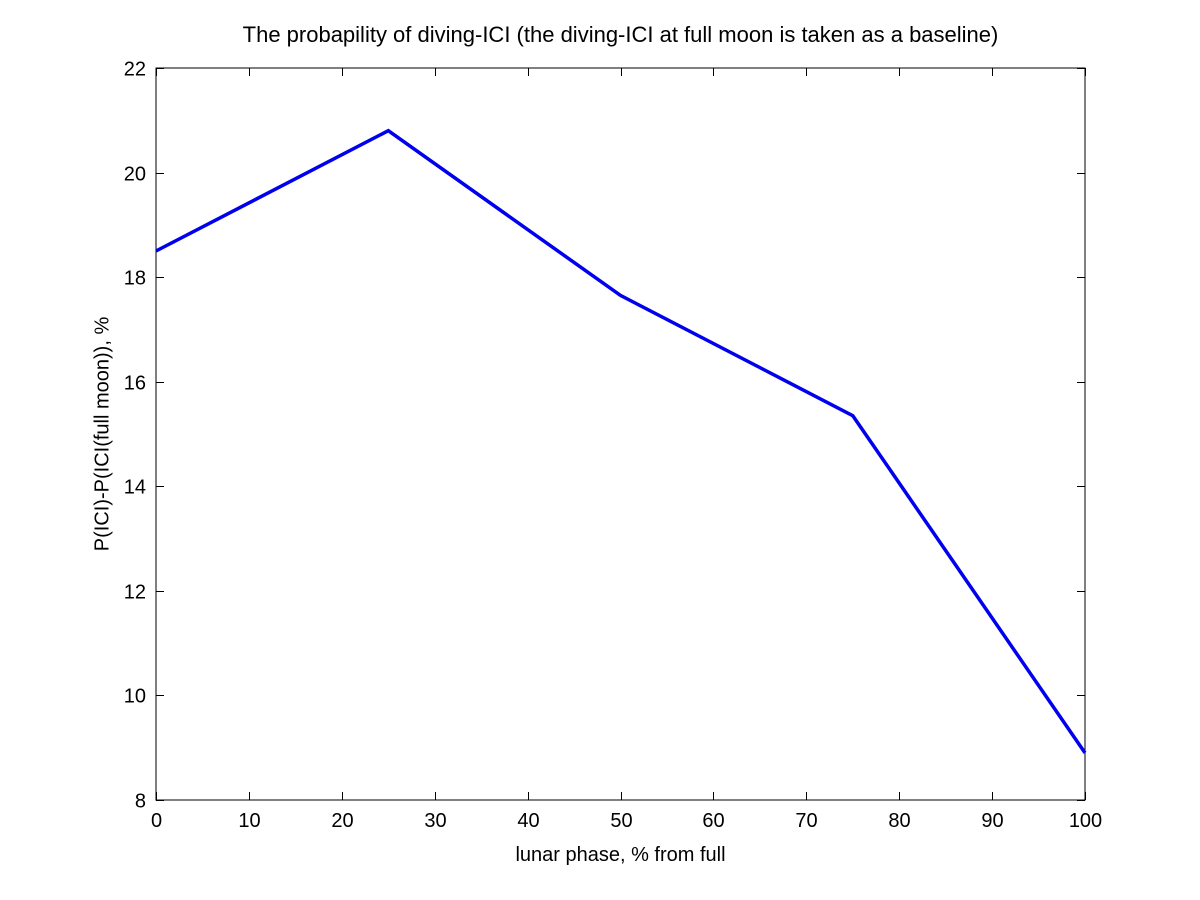  Describe the element at coordinates (135, 175) in the screenshot. I see `y-tick-label: 20` at that location.